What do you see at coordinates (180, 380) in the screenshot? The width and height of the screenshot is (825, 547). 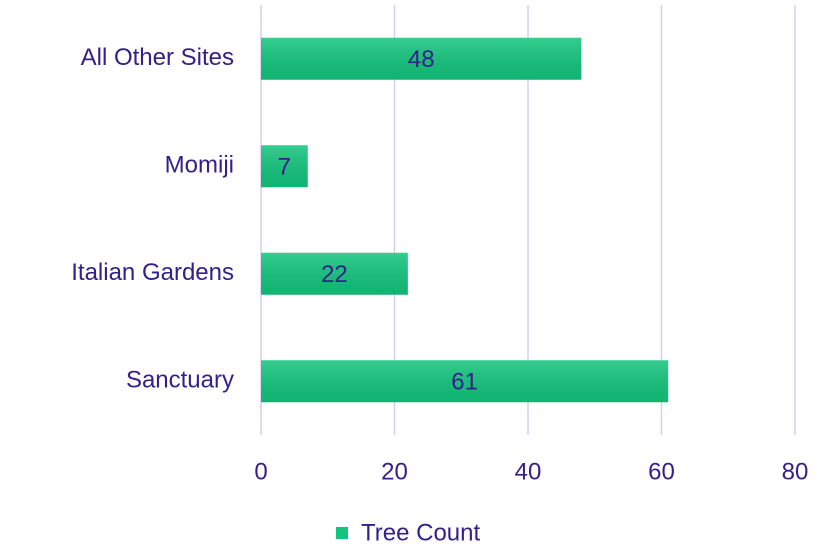 I see `y-tick-label: Sanctuary` at bounding box center [180, 380].